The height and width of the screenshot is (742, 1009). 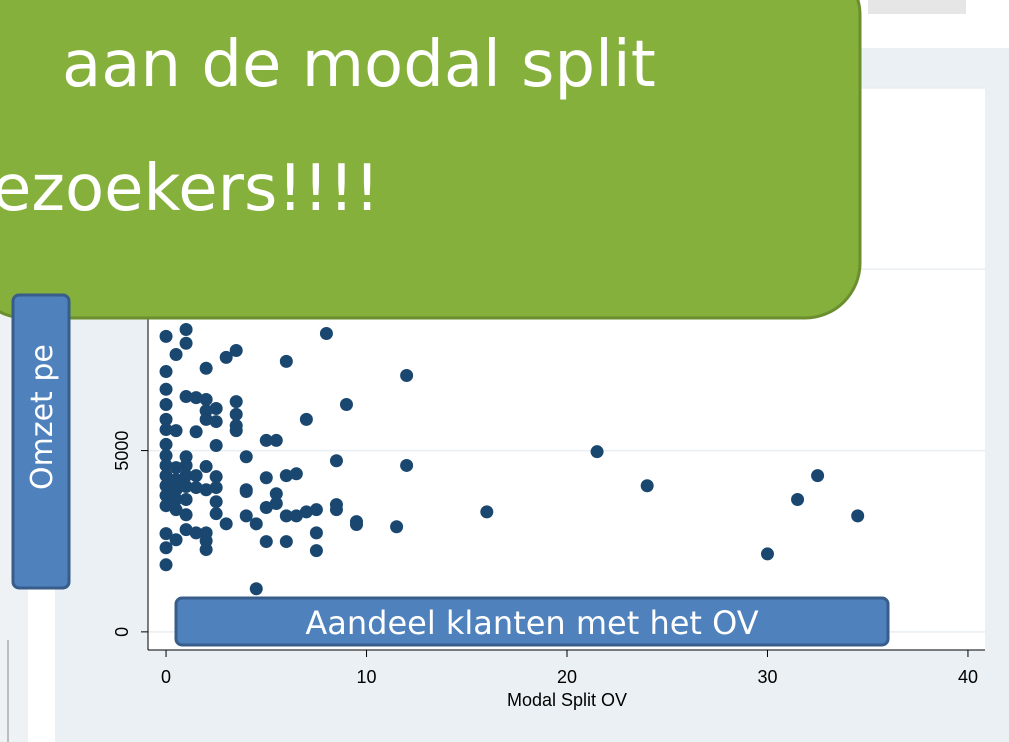 I want to click on x-box-text: Aandeel klanten met het OV, so click(x=531, y=623).